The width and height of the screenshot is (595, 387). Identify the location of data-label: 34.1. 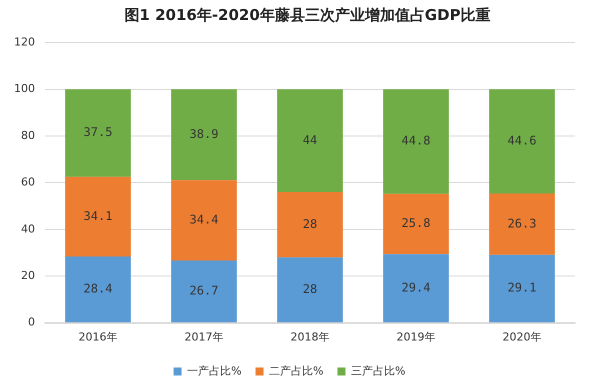
(98, 215).